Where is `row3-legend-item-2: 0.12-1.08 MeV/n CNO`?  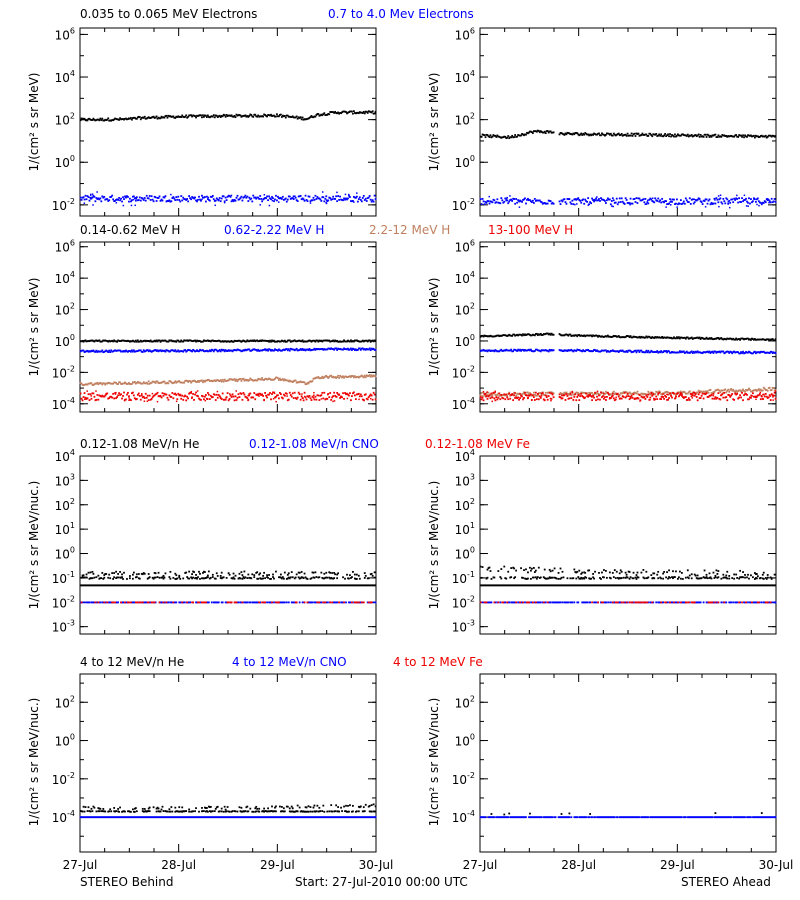
row3-legend-item-2: 0.12-1.08 MeV/n CNO is located at coordinates (314, 444).